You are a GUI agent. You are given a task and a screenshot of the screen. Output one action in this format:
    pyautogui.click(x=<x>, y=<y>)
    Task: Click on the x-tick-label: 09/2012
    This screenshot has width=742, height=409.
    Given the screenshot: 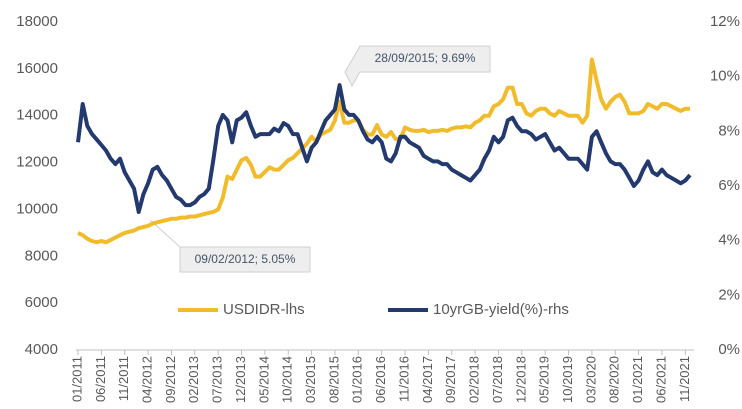 What is the action you would take?
    pyautogui.click(x=170, y=379)
    